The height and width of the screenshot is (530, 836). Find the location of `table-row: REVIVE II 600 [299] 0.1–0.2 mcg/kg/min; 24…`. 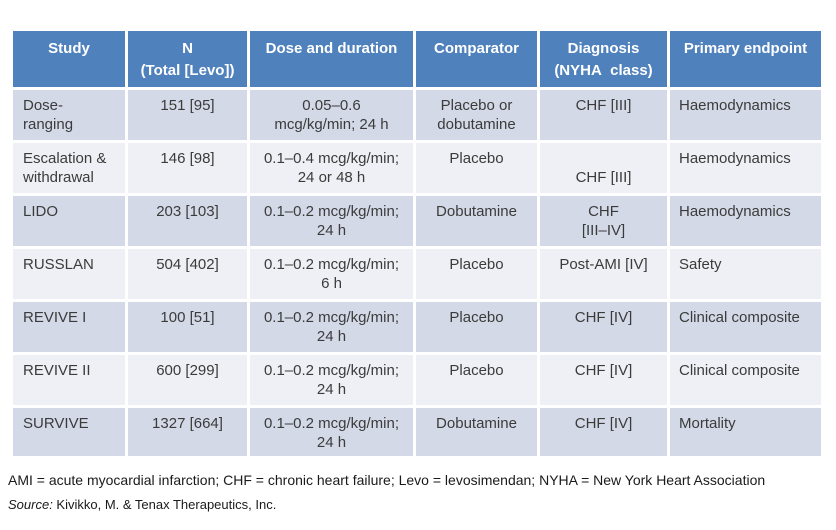

table-row: REVIVE II 600 [299] 0.1–0.2 mcg/kg/min; 24… is located at coordinates (417, 380).